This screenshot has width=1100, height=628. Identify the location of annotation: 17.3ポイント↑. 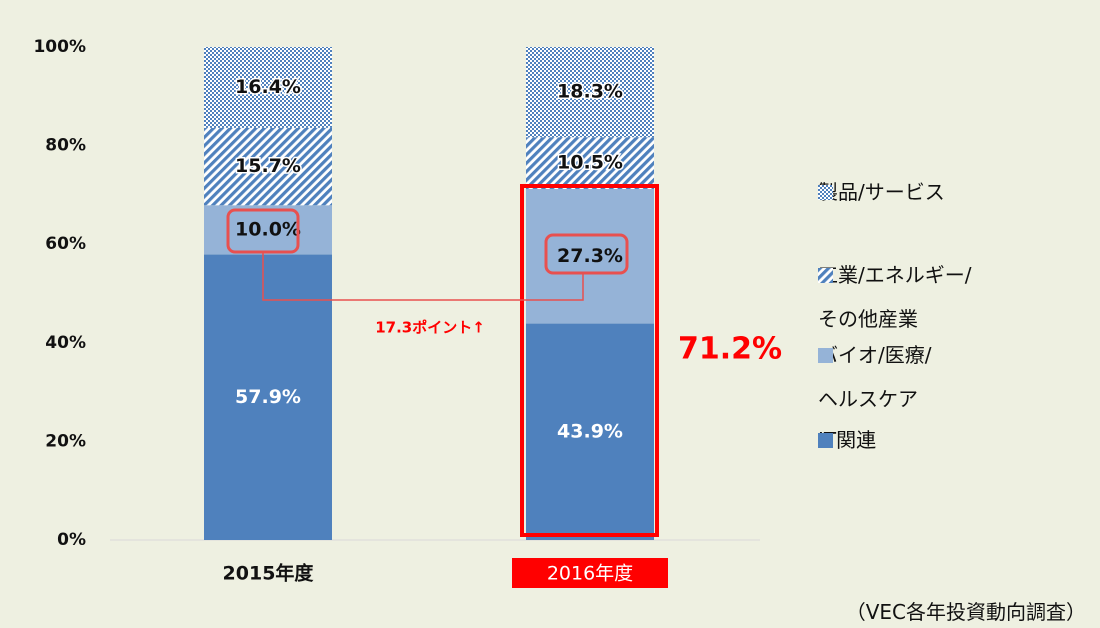
(430, 328).